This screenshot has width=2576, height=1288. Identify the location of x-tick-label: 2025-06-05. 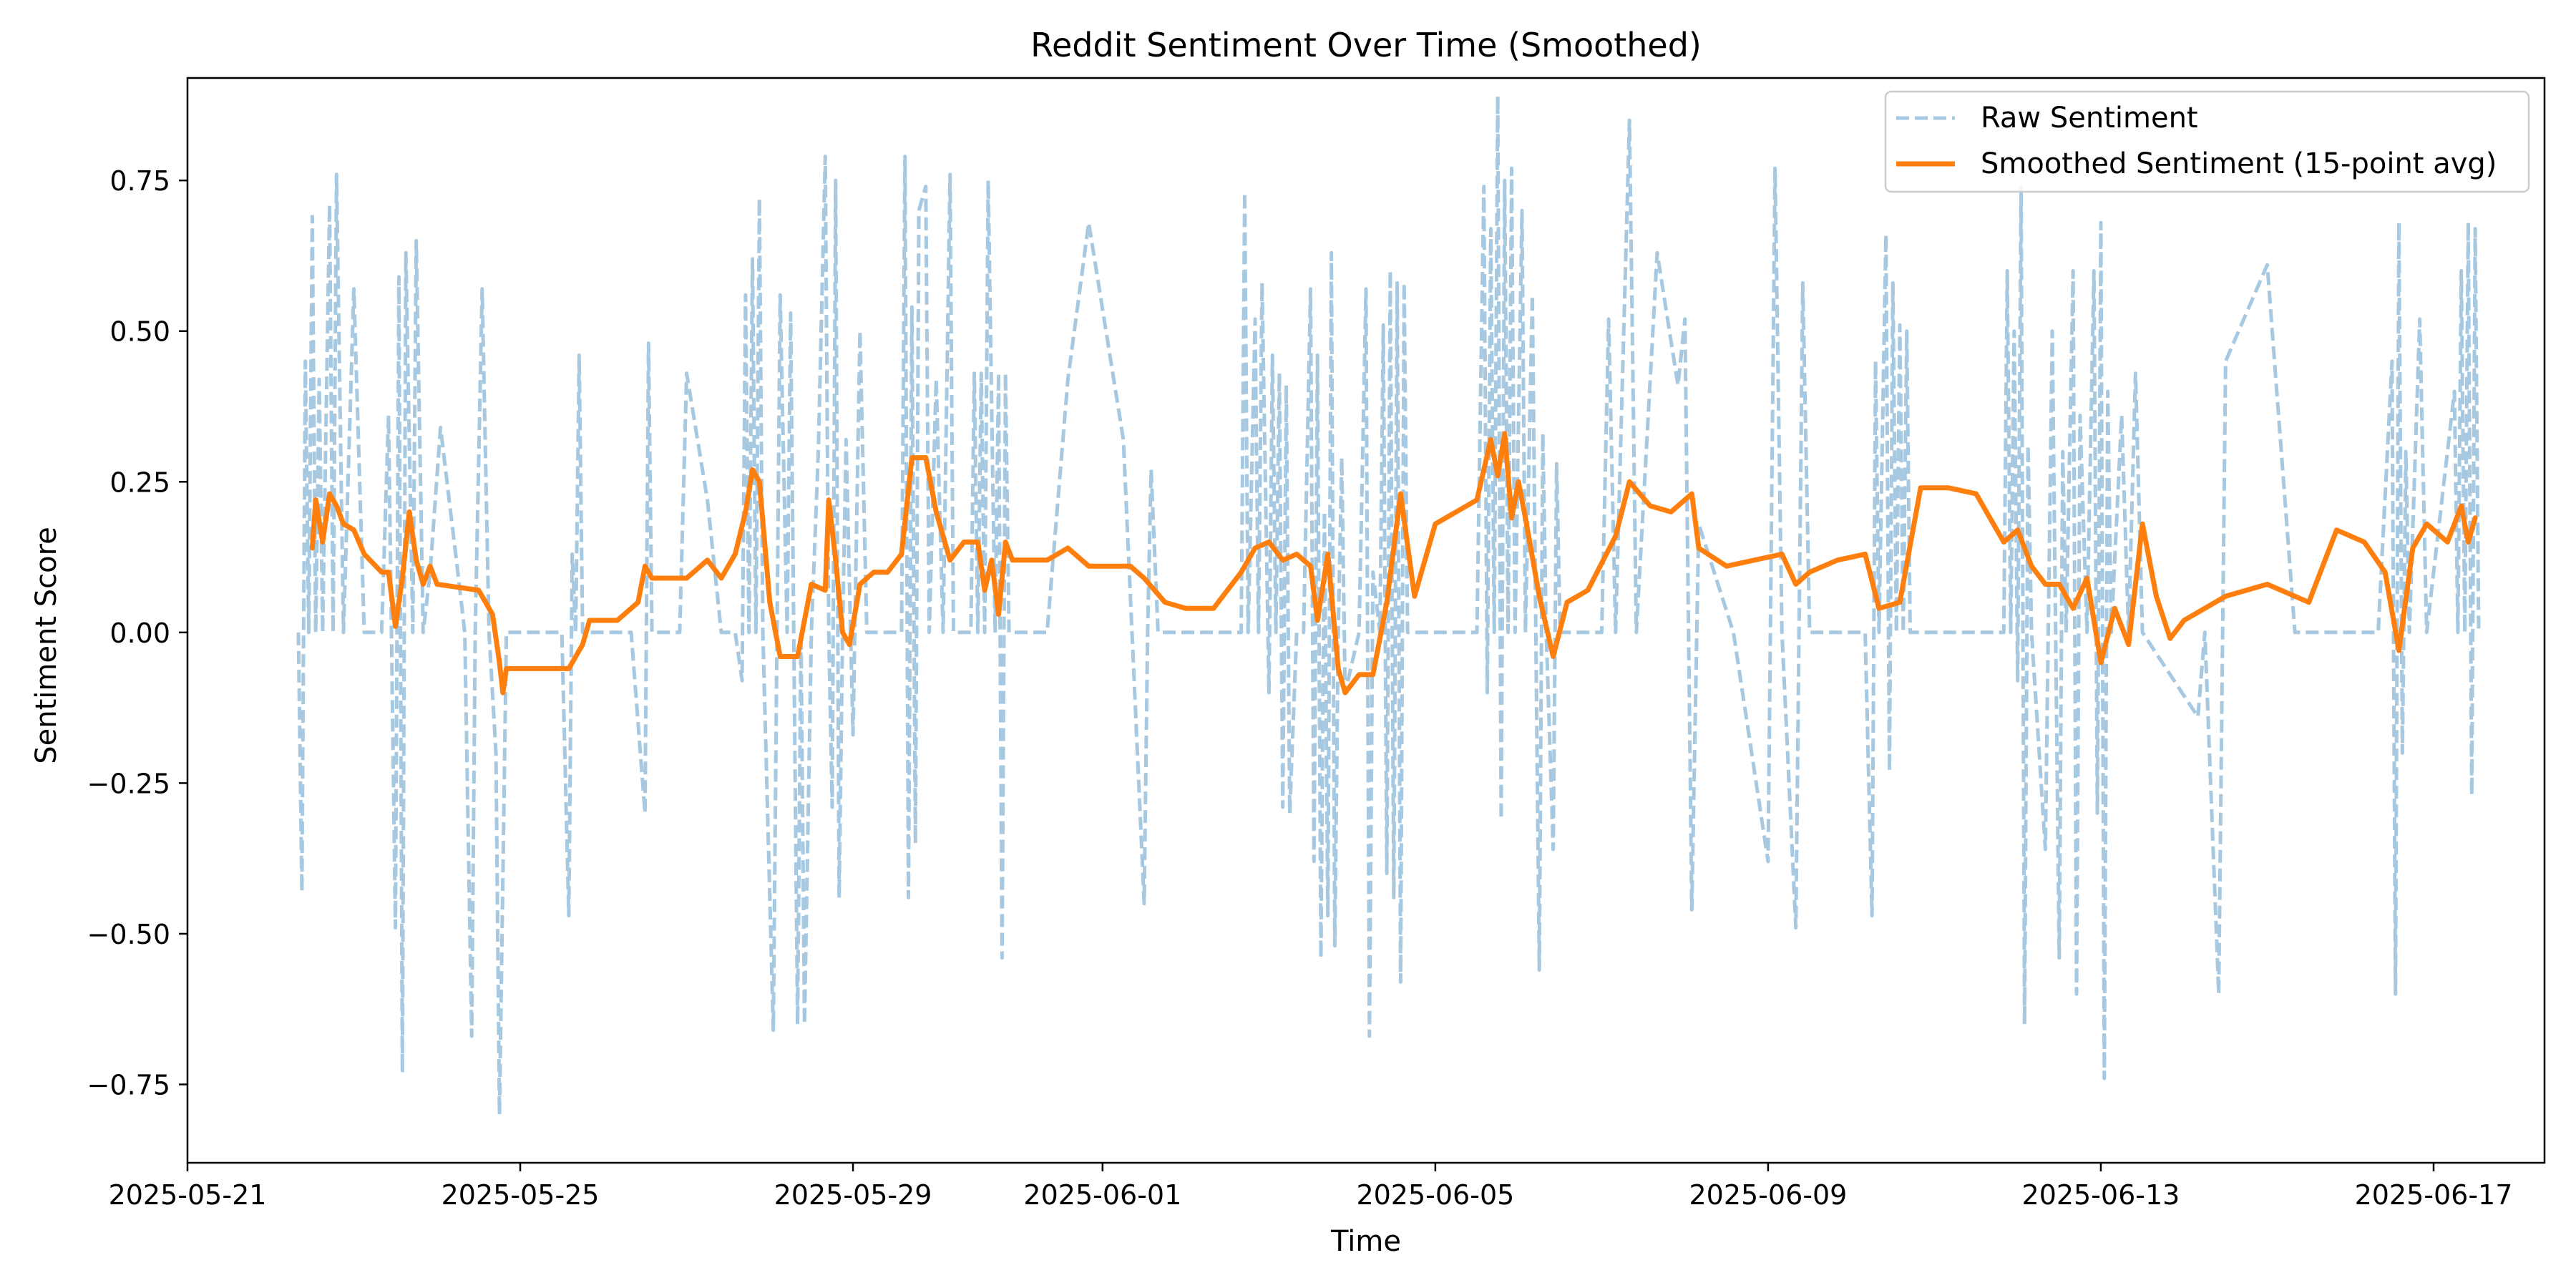
(1435, 1195).